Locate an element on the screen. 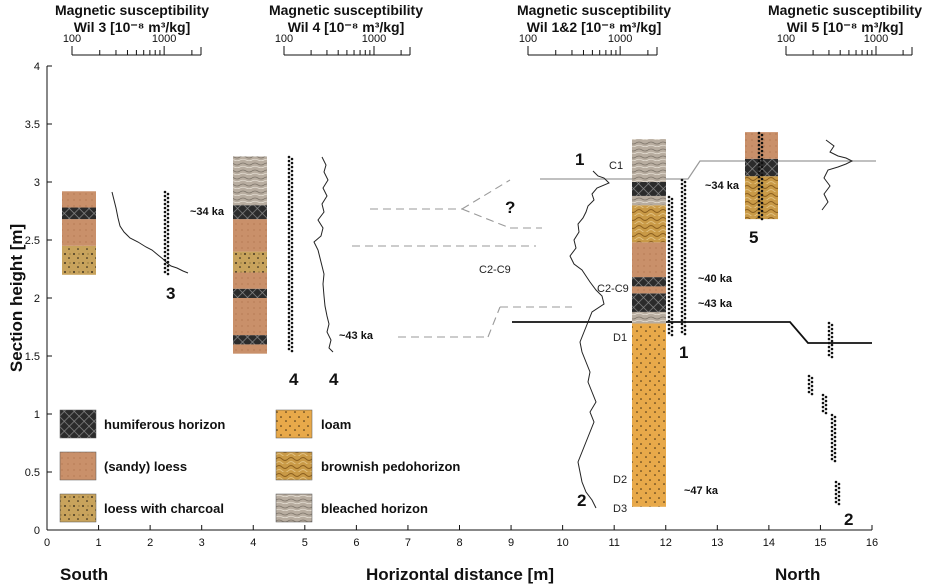 The width and height of the screenshot is (934, 585). curve-wil5 is located at coordinates (837, 175).